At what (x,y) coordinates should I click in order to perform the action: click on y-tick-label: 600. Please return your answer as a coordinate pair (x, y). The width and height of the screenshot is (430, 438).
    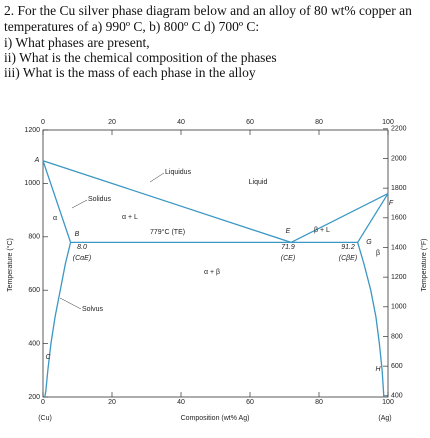
    Looking at the image, I should click on (34, 290).